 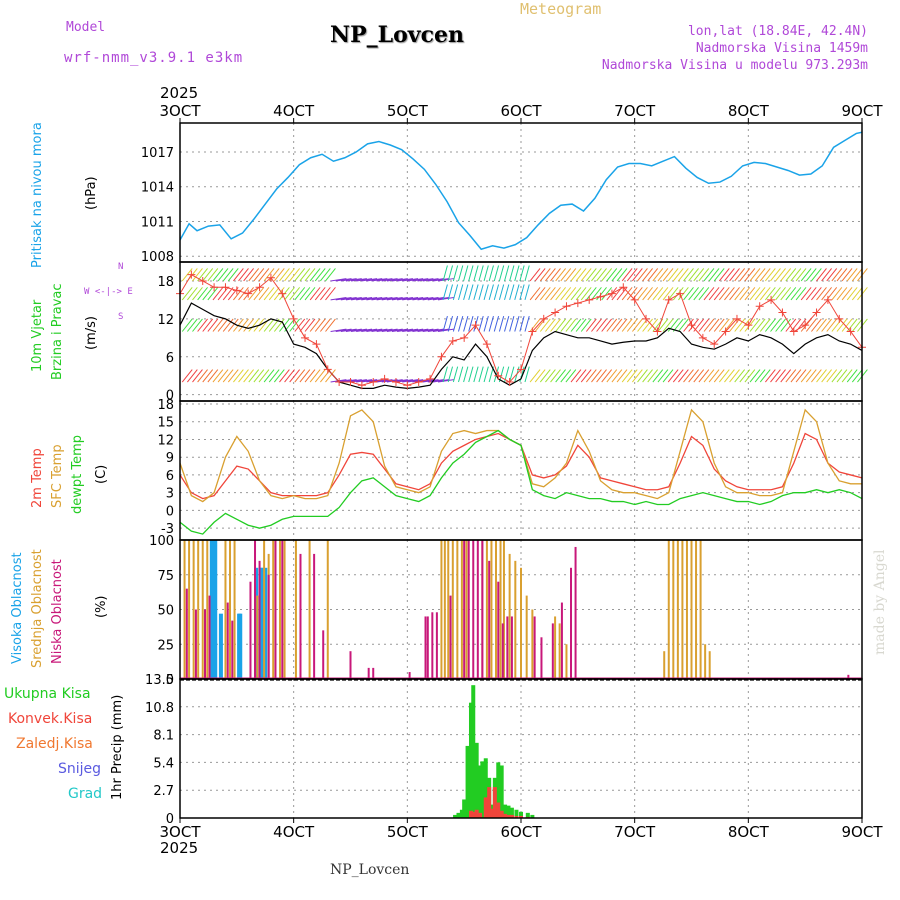 What do you see at coordinates (80, 769) in the screenshot?
I see `legend-snow: Snijeg` at bounding box center [80, 769].